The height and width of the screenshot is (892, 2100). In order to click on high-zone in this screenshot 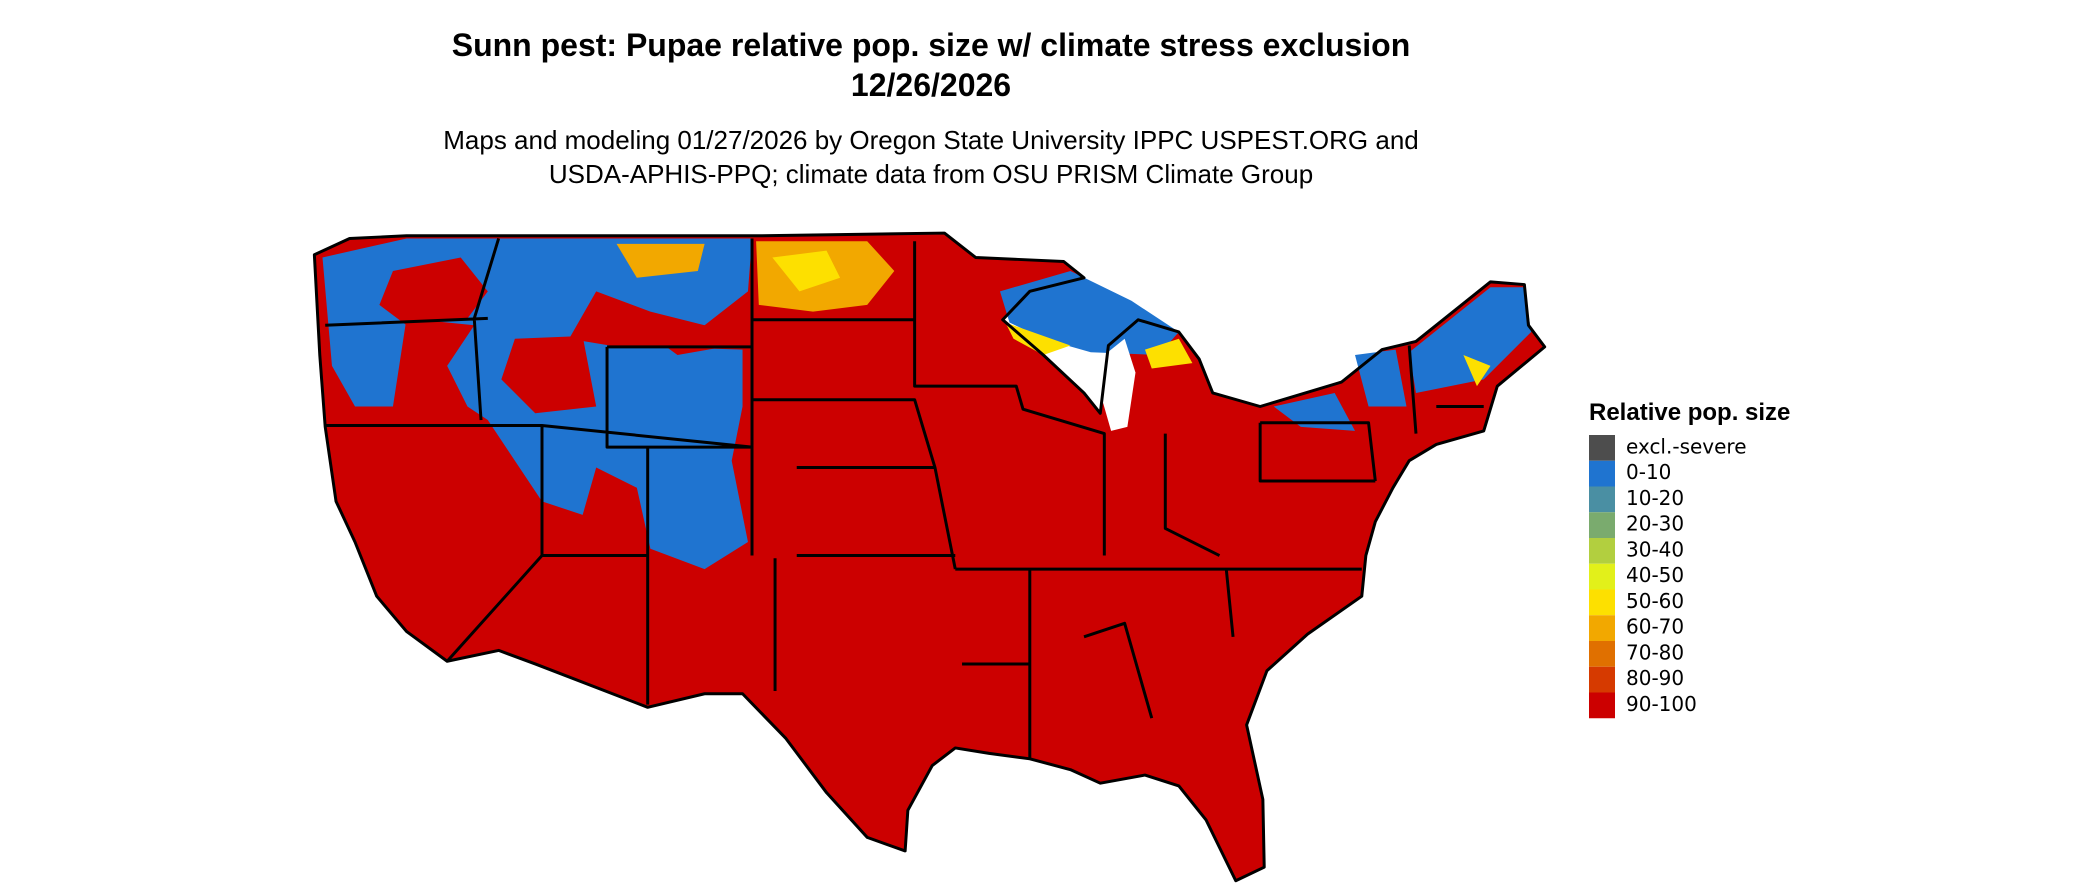, I will do `click(555, 335)`.